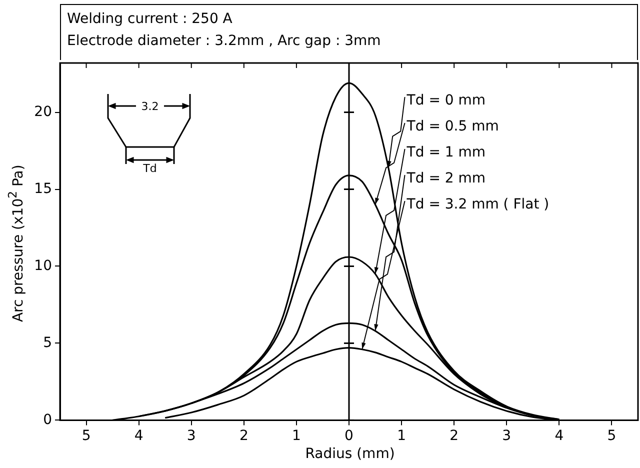  I want to click on y-tick-label: 15, so click(43, 188).